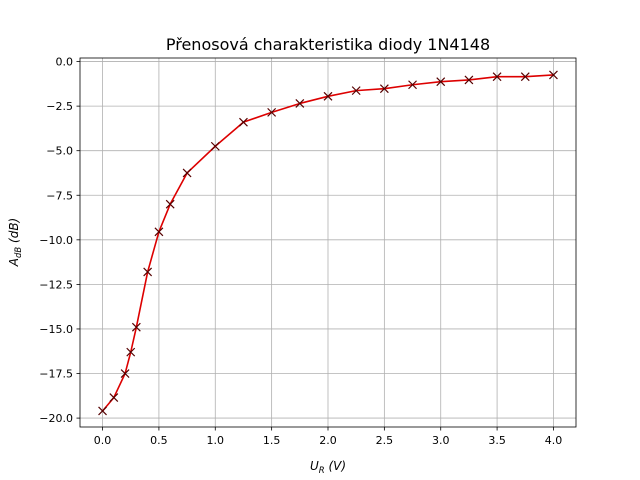 The height and width of the screenshot is (480, 640). What do you see at coordinates (59, 195) in the screenshot?
I see `y-tick-label: −7.5` at bounding box center [59, 195].